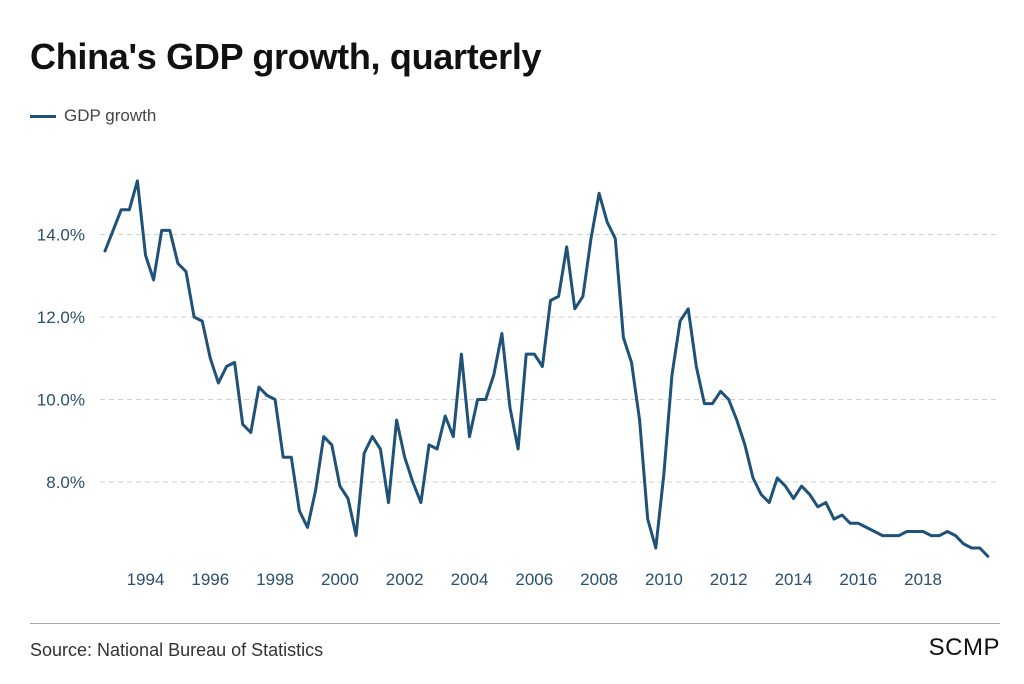 The image size is (1024, 684). Describe the element at coordinates (470, 579) in the screenshot. I see `x-tick-label: 2004` at that location.